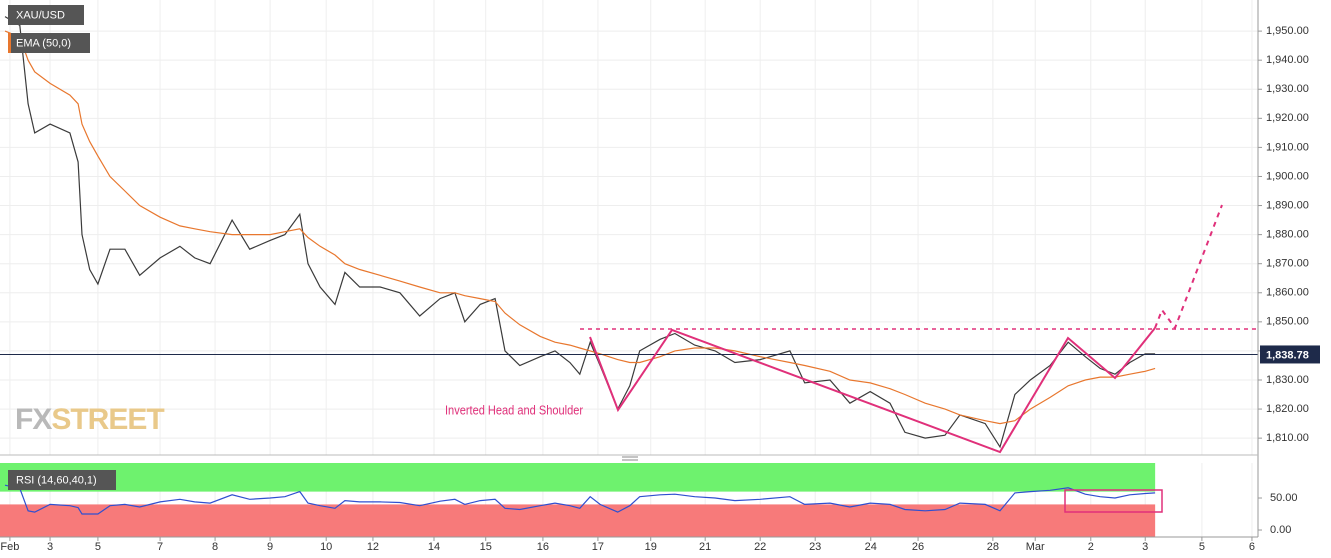 Image resolution: width=1331 pixels, height=558 pixels. I want to click on rsi-bands, so click(578, 500).